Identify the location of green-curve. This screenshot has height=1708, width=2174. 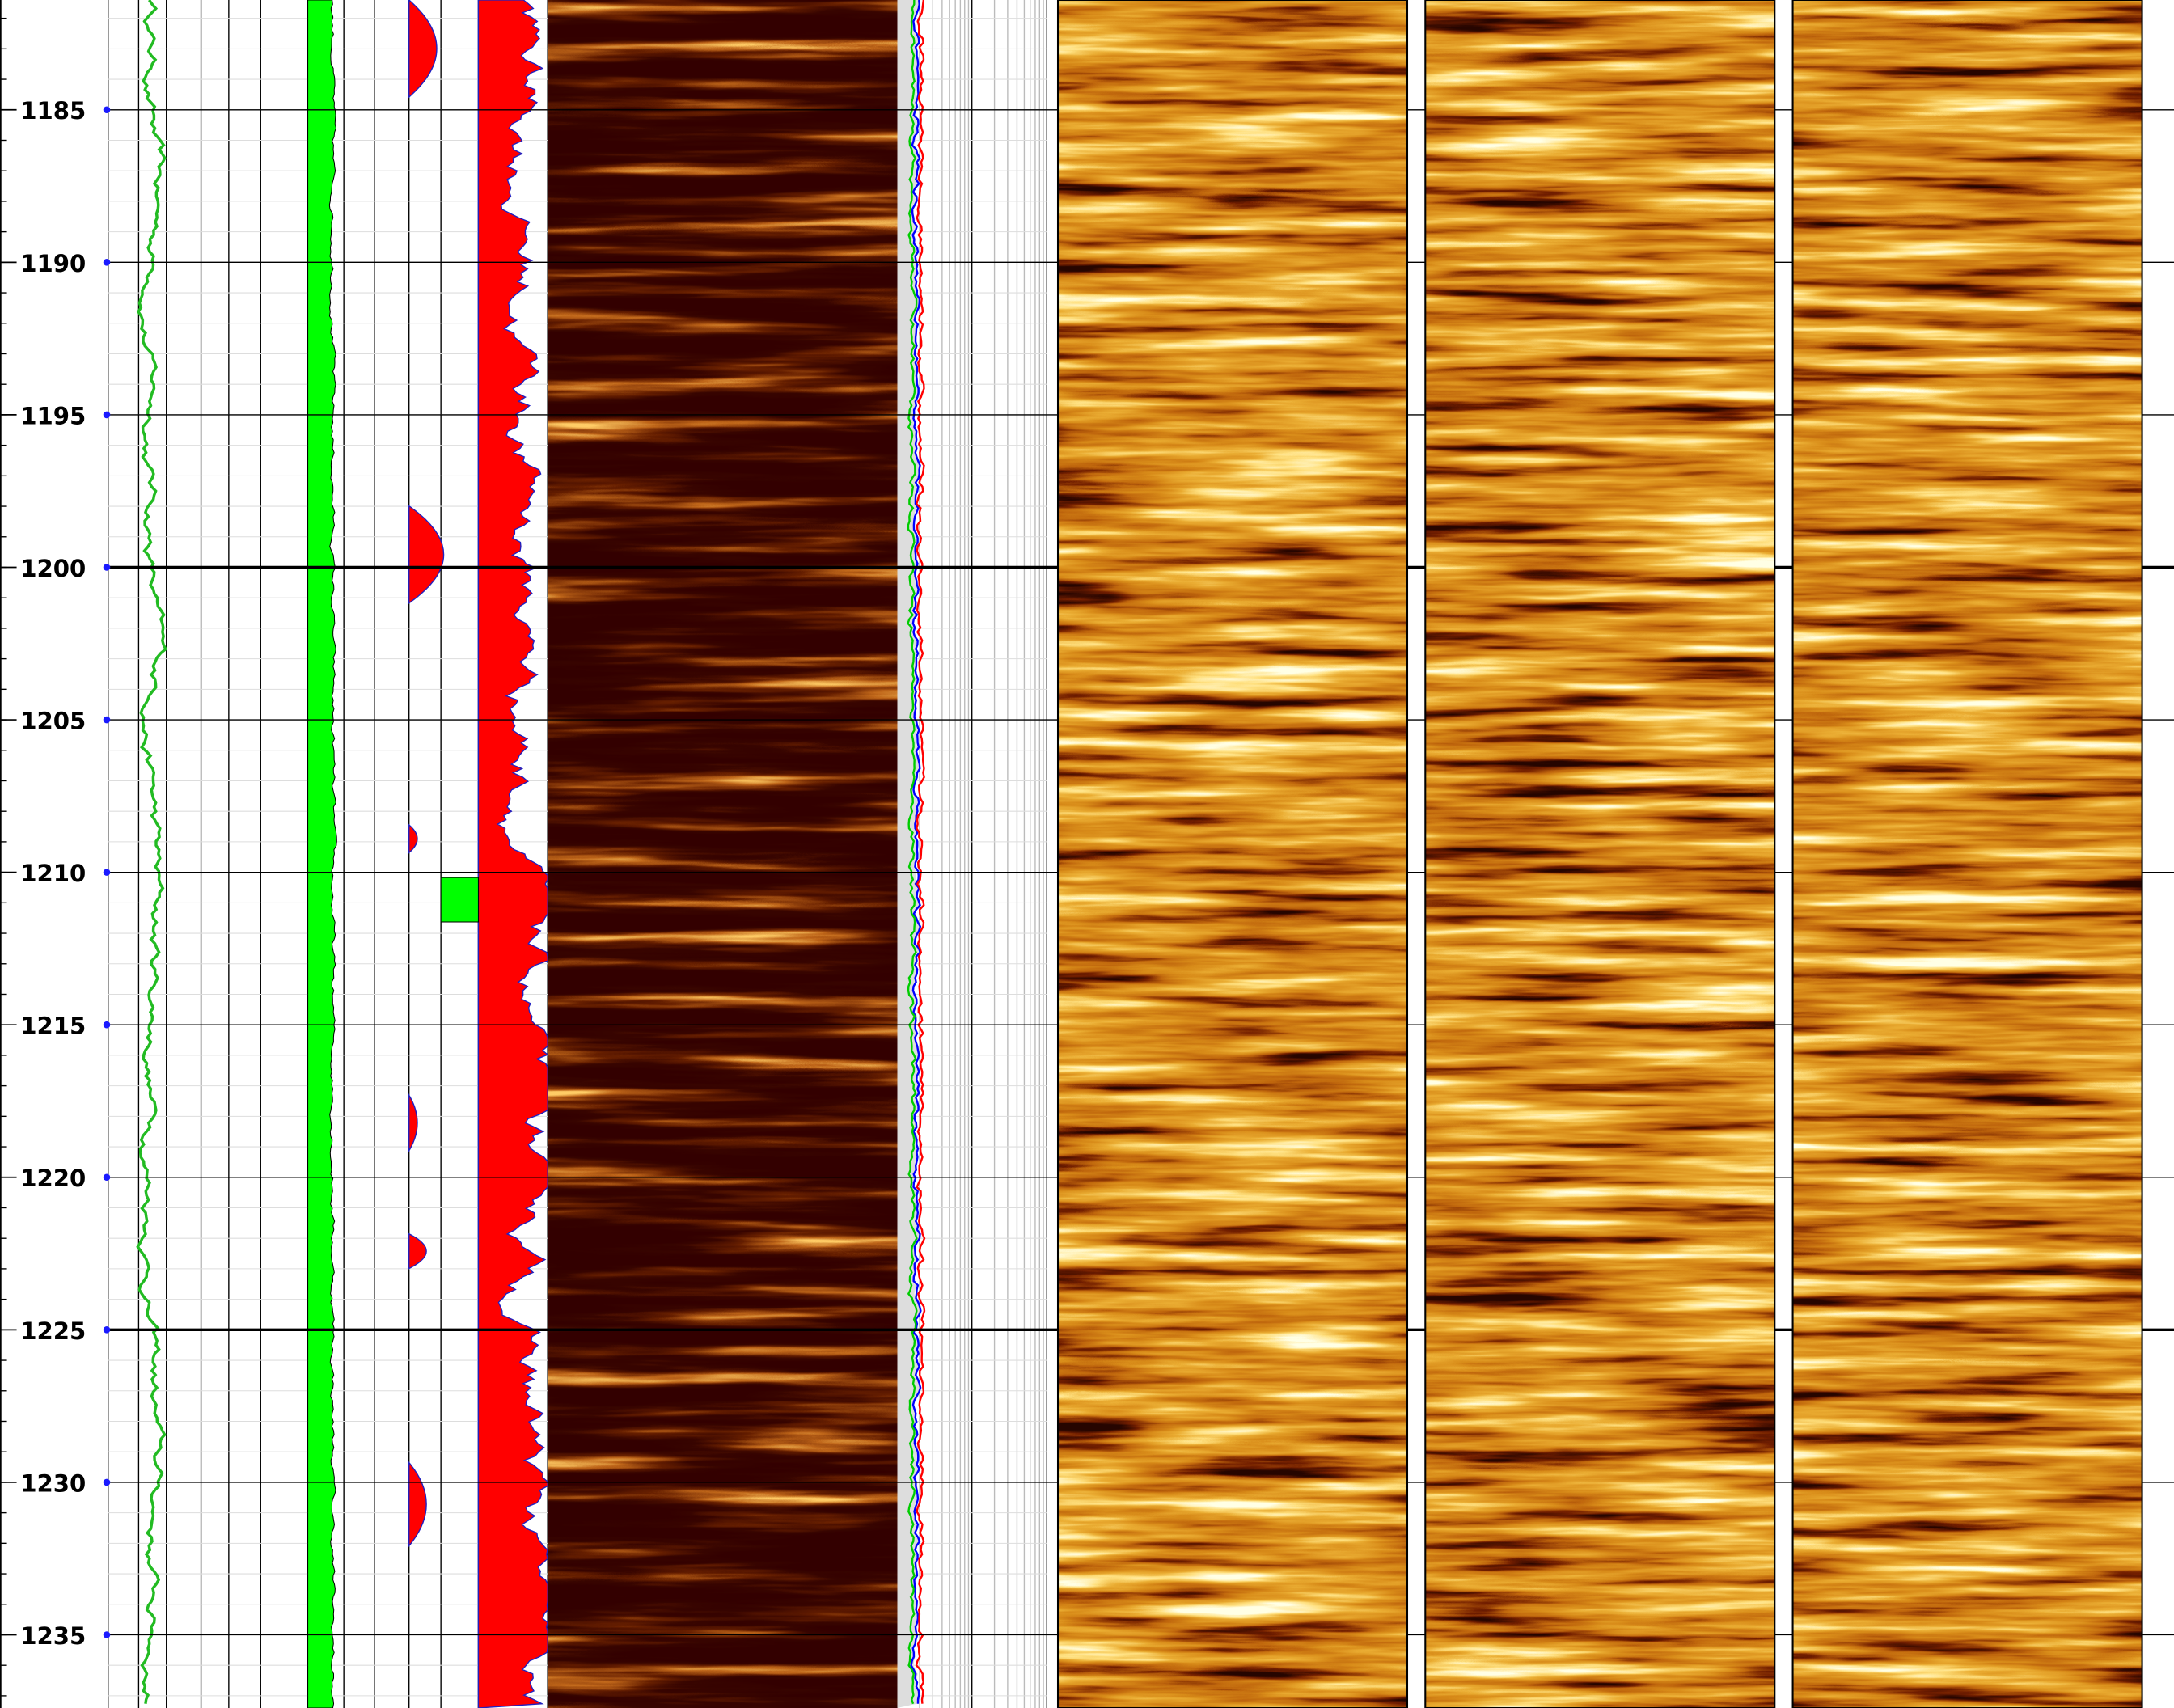
(151, 852).